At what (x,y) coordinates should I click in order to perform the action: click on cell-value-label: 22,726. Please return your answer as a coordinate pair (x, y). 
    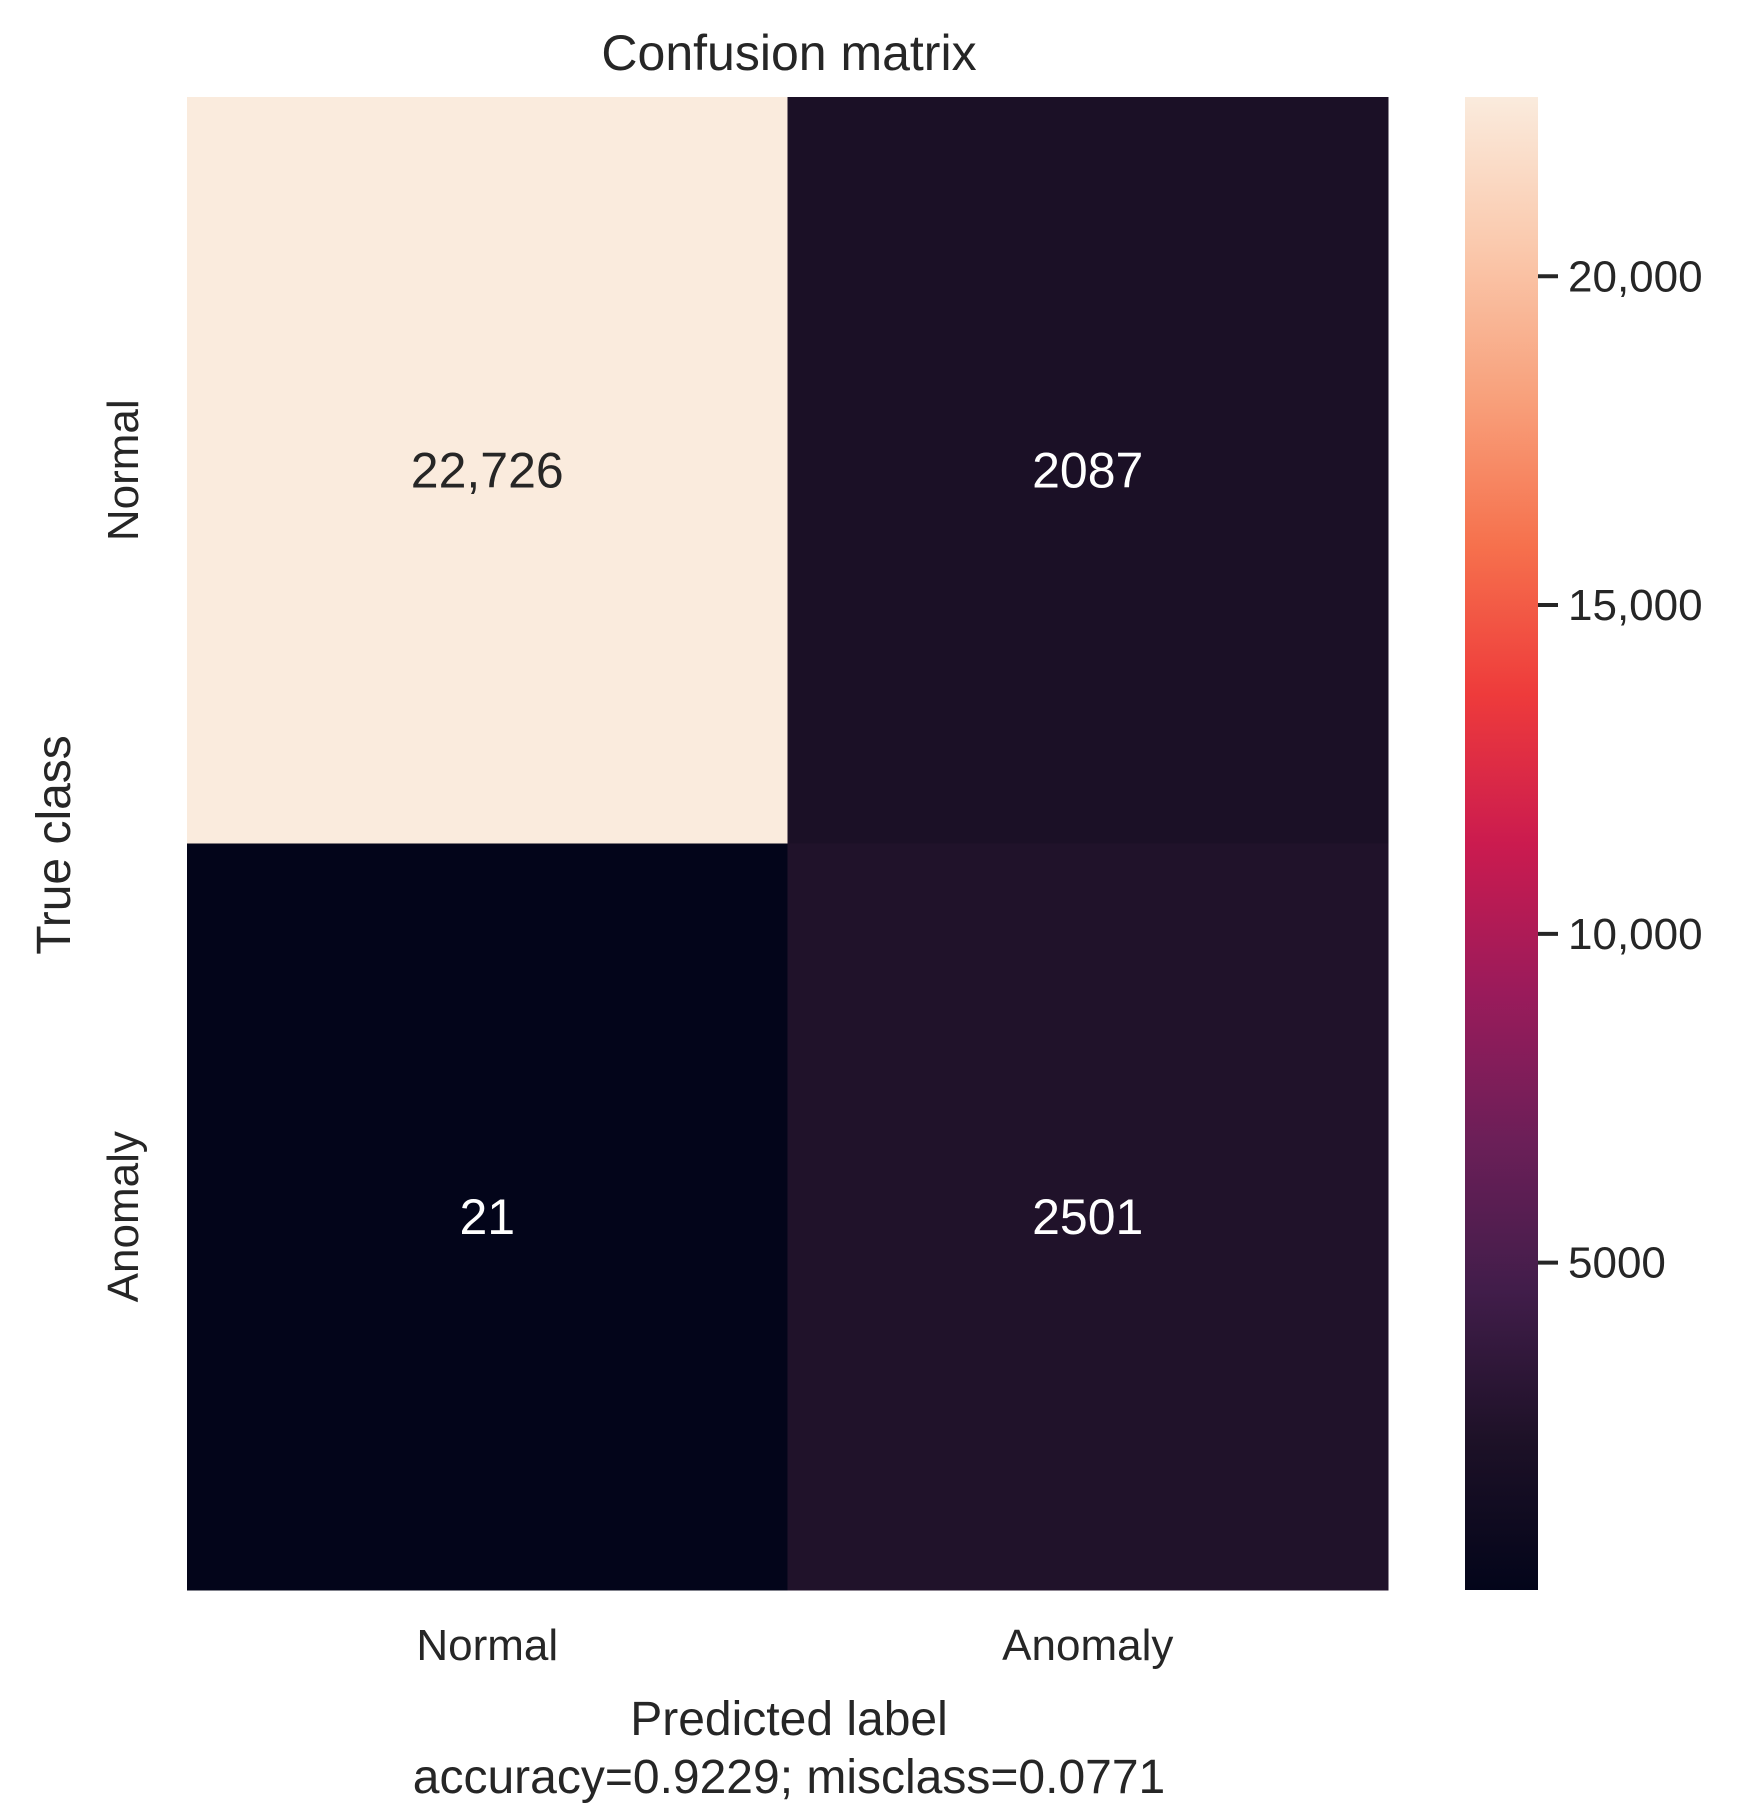
    Looking at the image, I should click on (487, 470).